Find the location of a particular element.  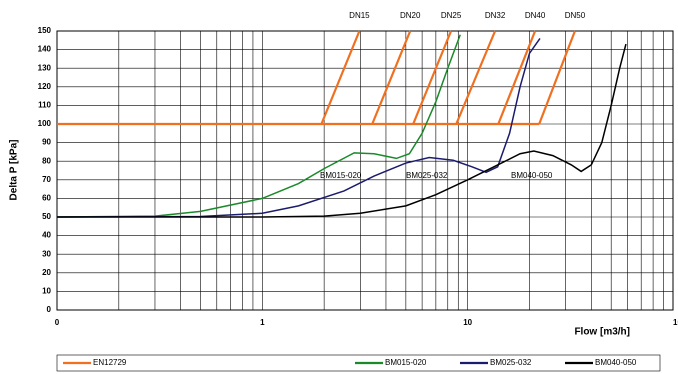

y-tick-label: 80 is located at coordinates (46, 160).